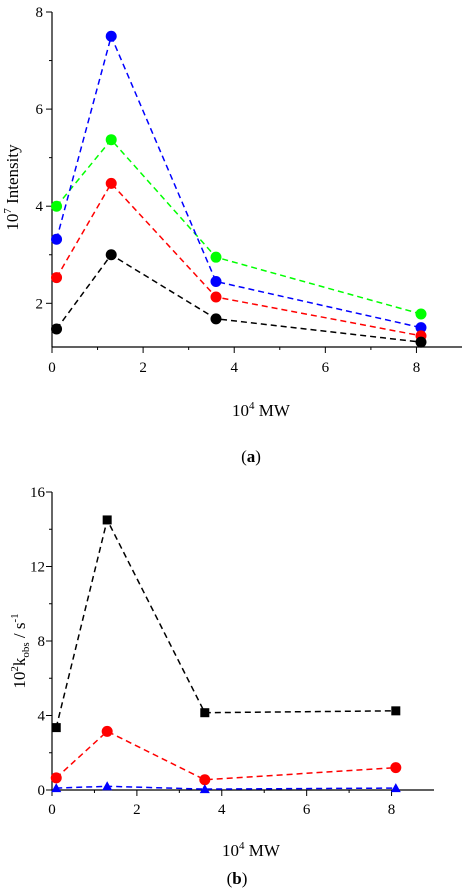  Describe the element at coordinates (12, 187) in the screenshot. I see `y-axis-title: 107 Intensity` at that location.